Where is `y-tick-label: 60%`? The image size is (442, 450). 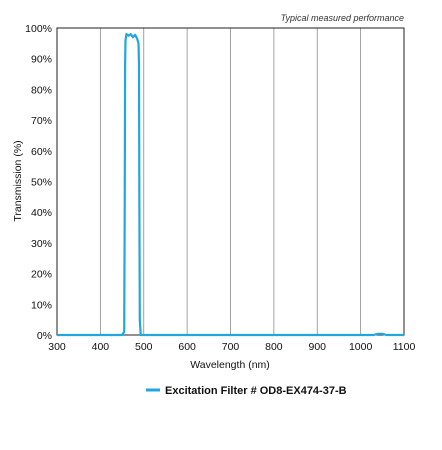
y-tick-label: 60% is located at coordinates (41, 152).